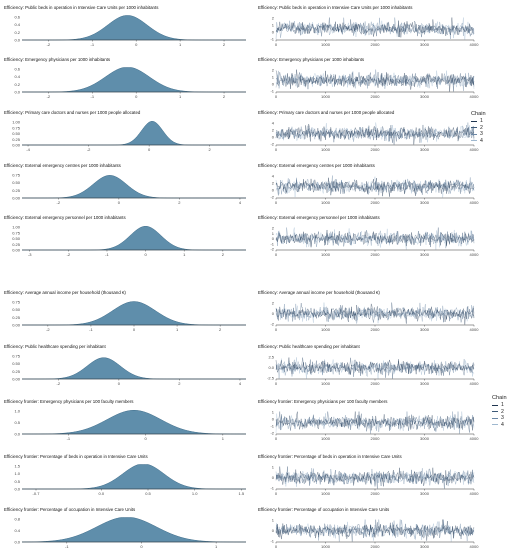 The width and height of the screenshot is (512, 550). Describe the element at coordinates (376, 493) in the screenshot. I see `x-tick-label: 2000` at that location.